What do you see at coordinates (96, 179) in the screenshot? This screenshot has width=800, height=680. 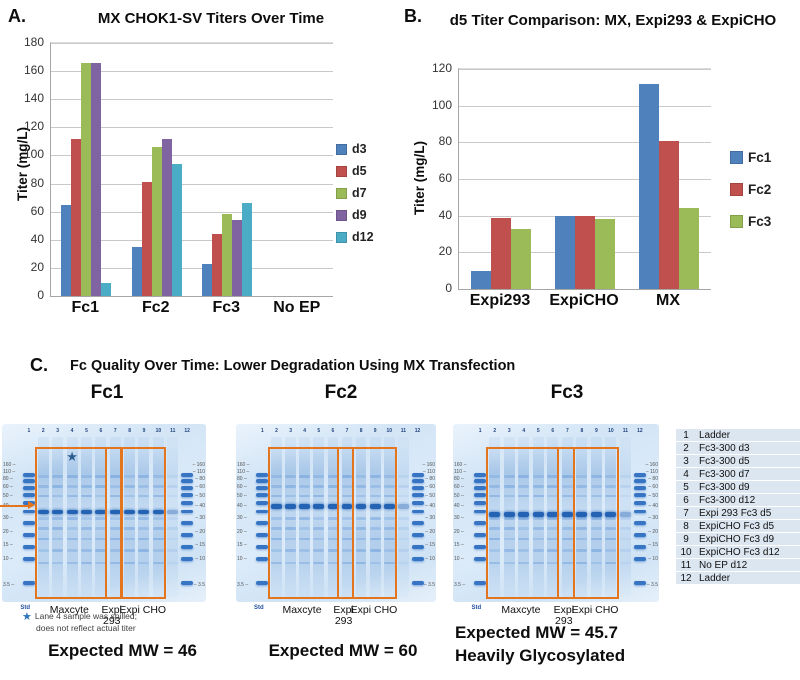 I see `bar-d9-Fc1` at bounding box center [96, 179].